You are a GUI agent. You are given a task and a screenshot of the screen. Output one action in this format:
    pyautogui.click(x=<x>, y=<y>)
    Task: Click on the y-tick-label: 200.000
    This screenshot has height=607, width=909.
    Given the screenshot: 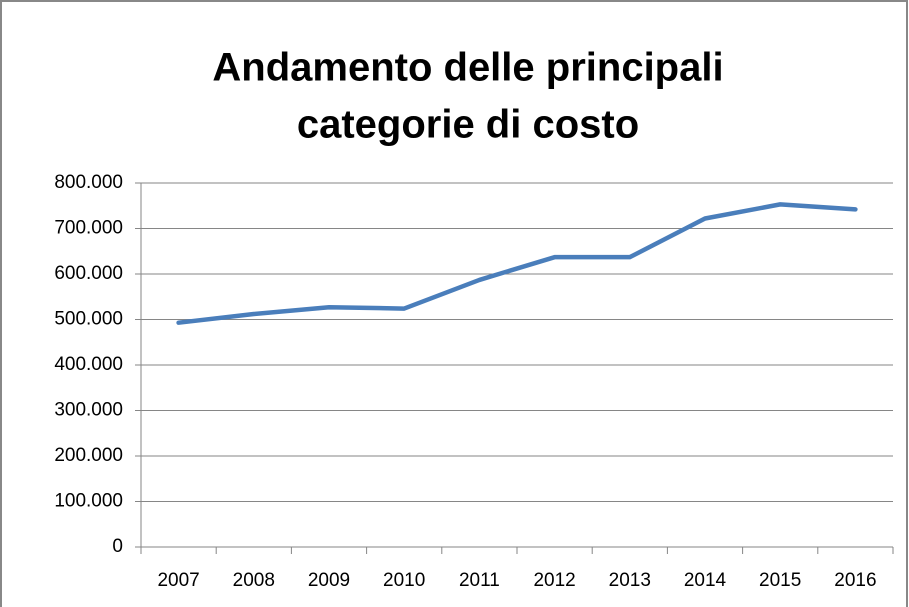 What is the action you would take?
    pyautogui.click(x=88, y=455)
    